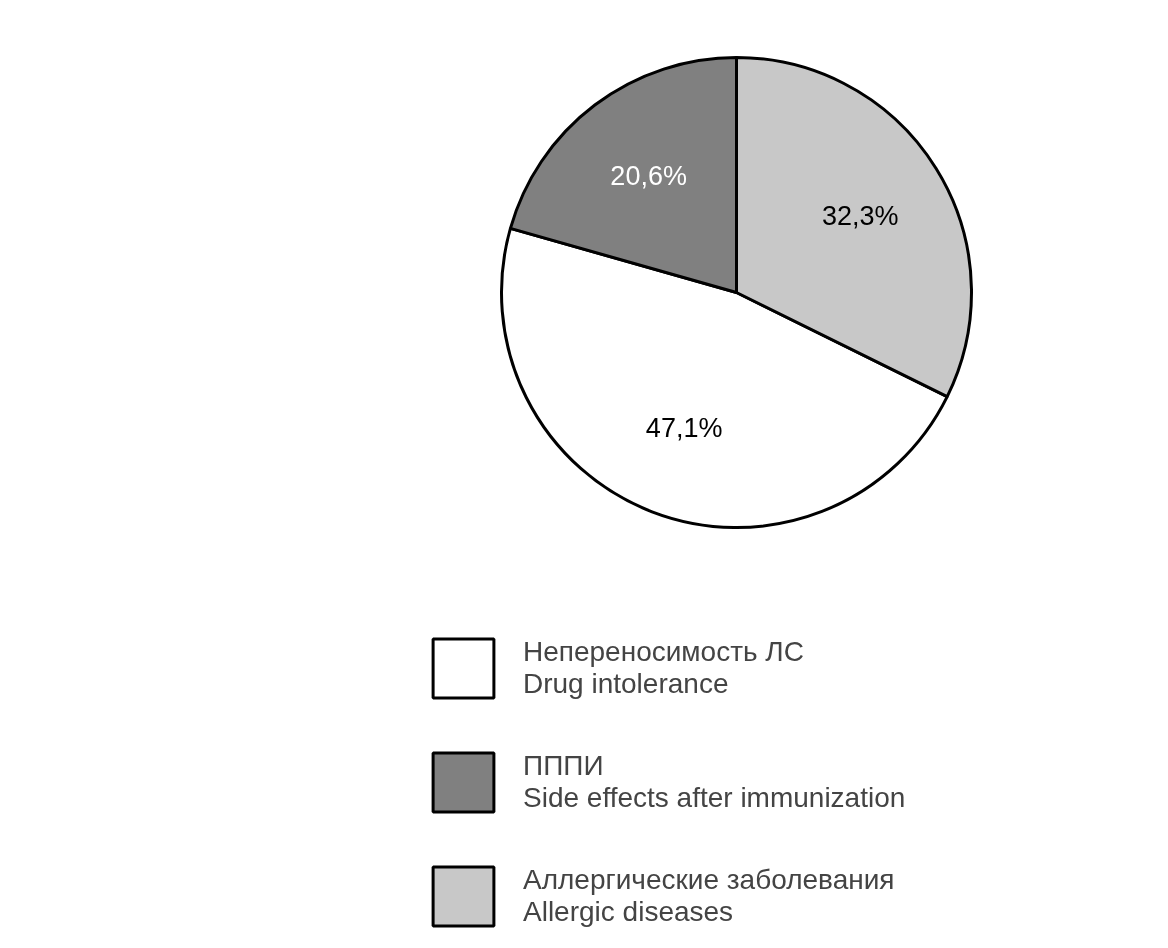  What do you see at coordinates (709, 896) in the screenshot?
I see `legend-label: Аллергические заболевания Allergic diseases` at bounding box center [709, 896].